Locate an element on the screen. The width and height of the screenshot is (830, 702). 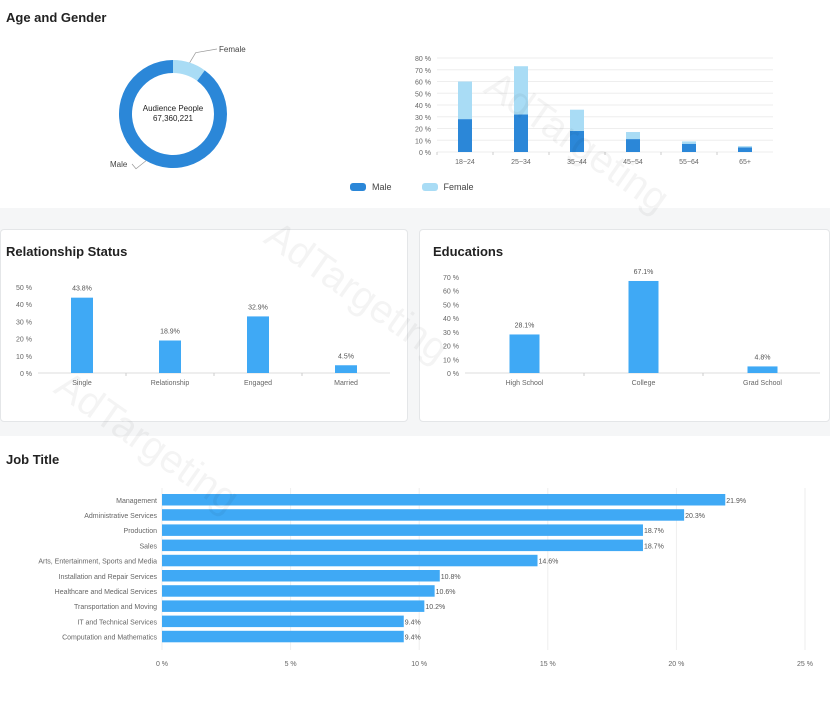
donut-center-value: 67,360,221 is located at coordinates (173, 118).